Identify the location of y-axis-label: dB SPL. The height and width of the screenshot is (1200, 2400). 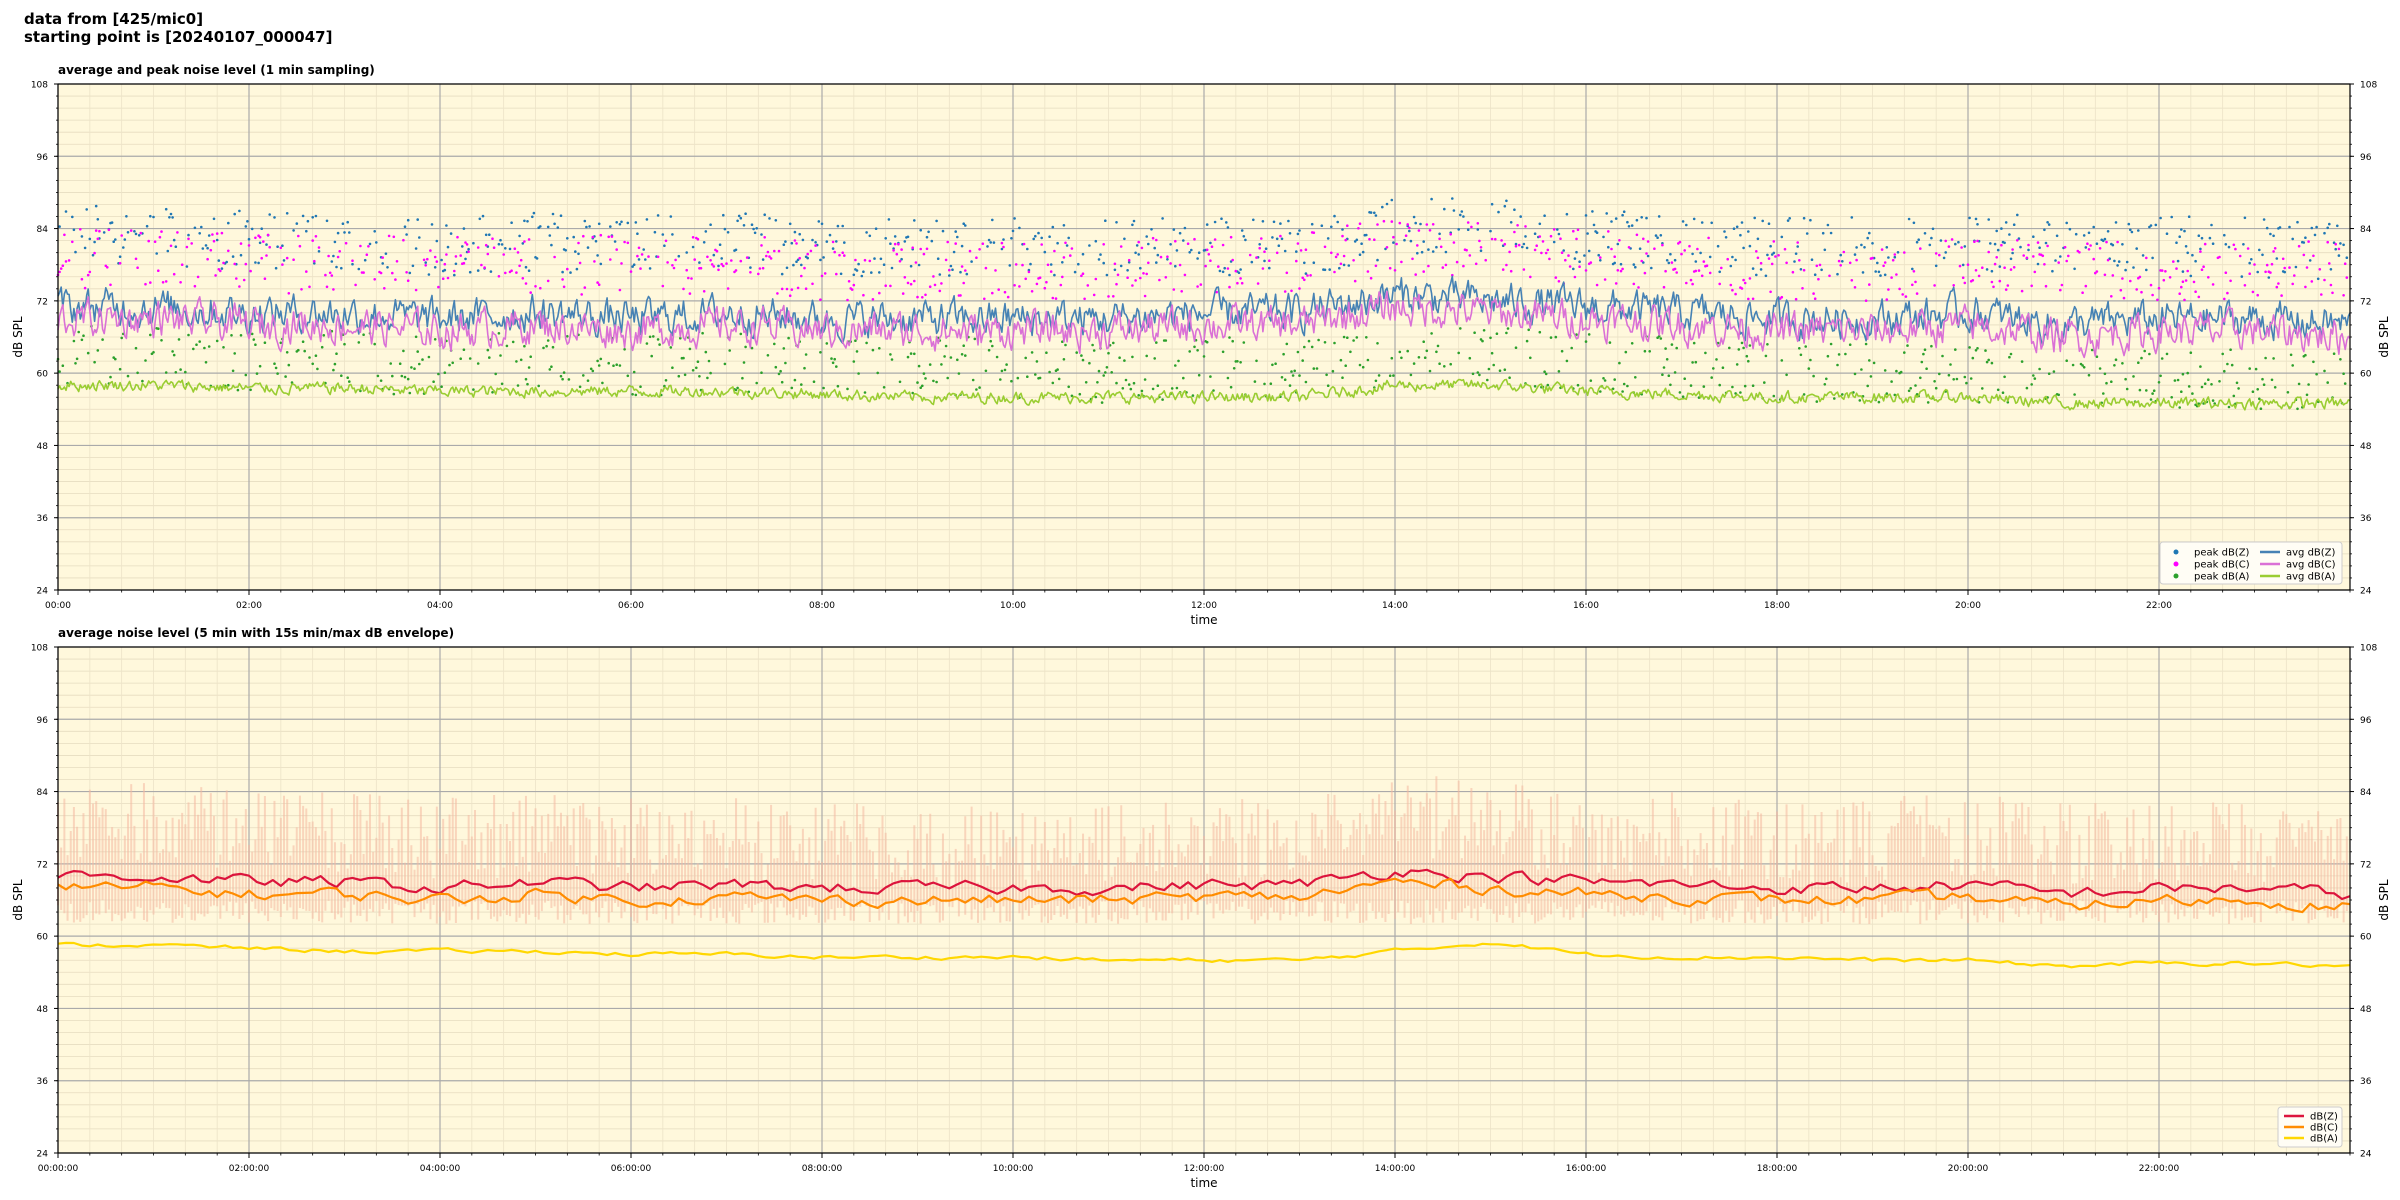
(18, 337).